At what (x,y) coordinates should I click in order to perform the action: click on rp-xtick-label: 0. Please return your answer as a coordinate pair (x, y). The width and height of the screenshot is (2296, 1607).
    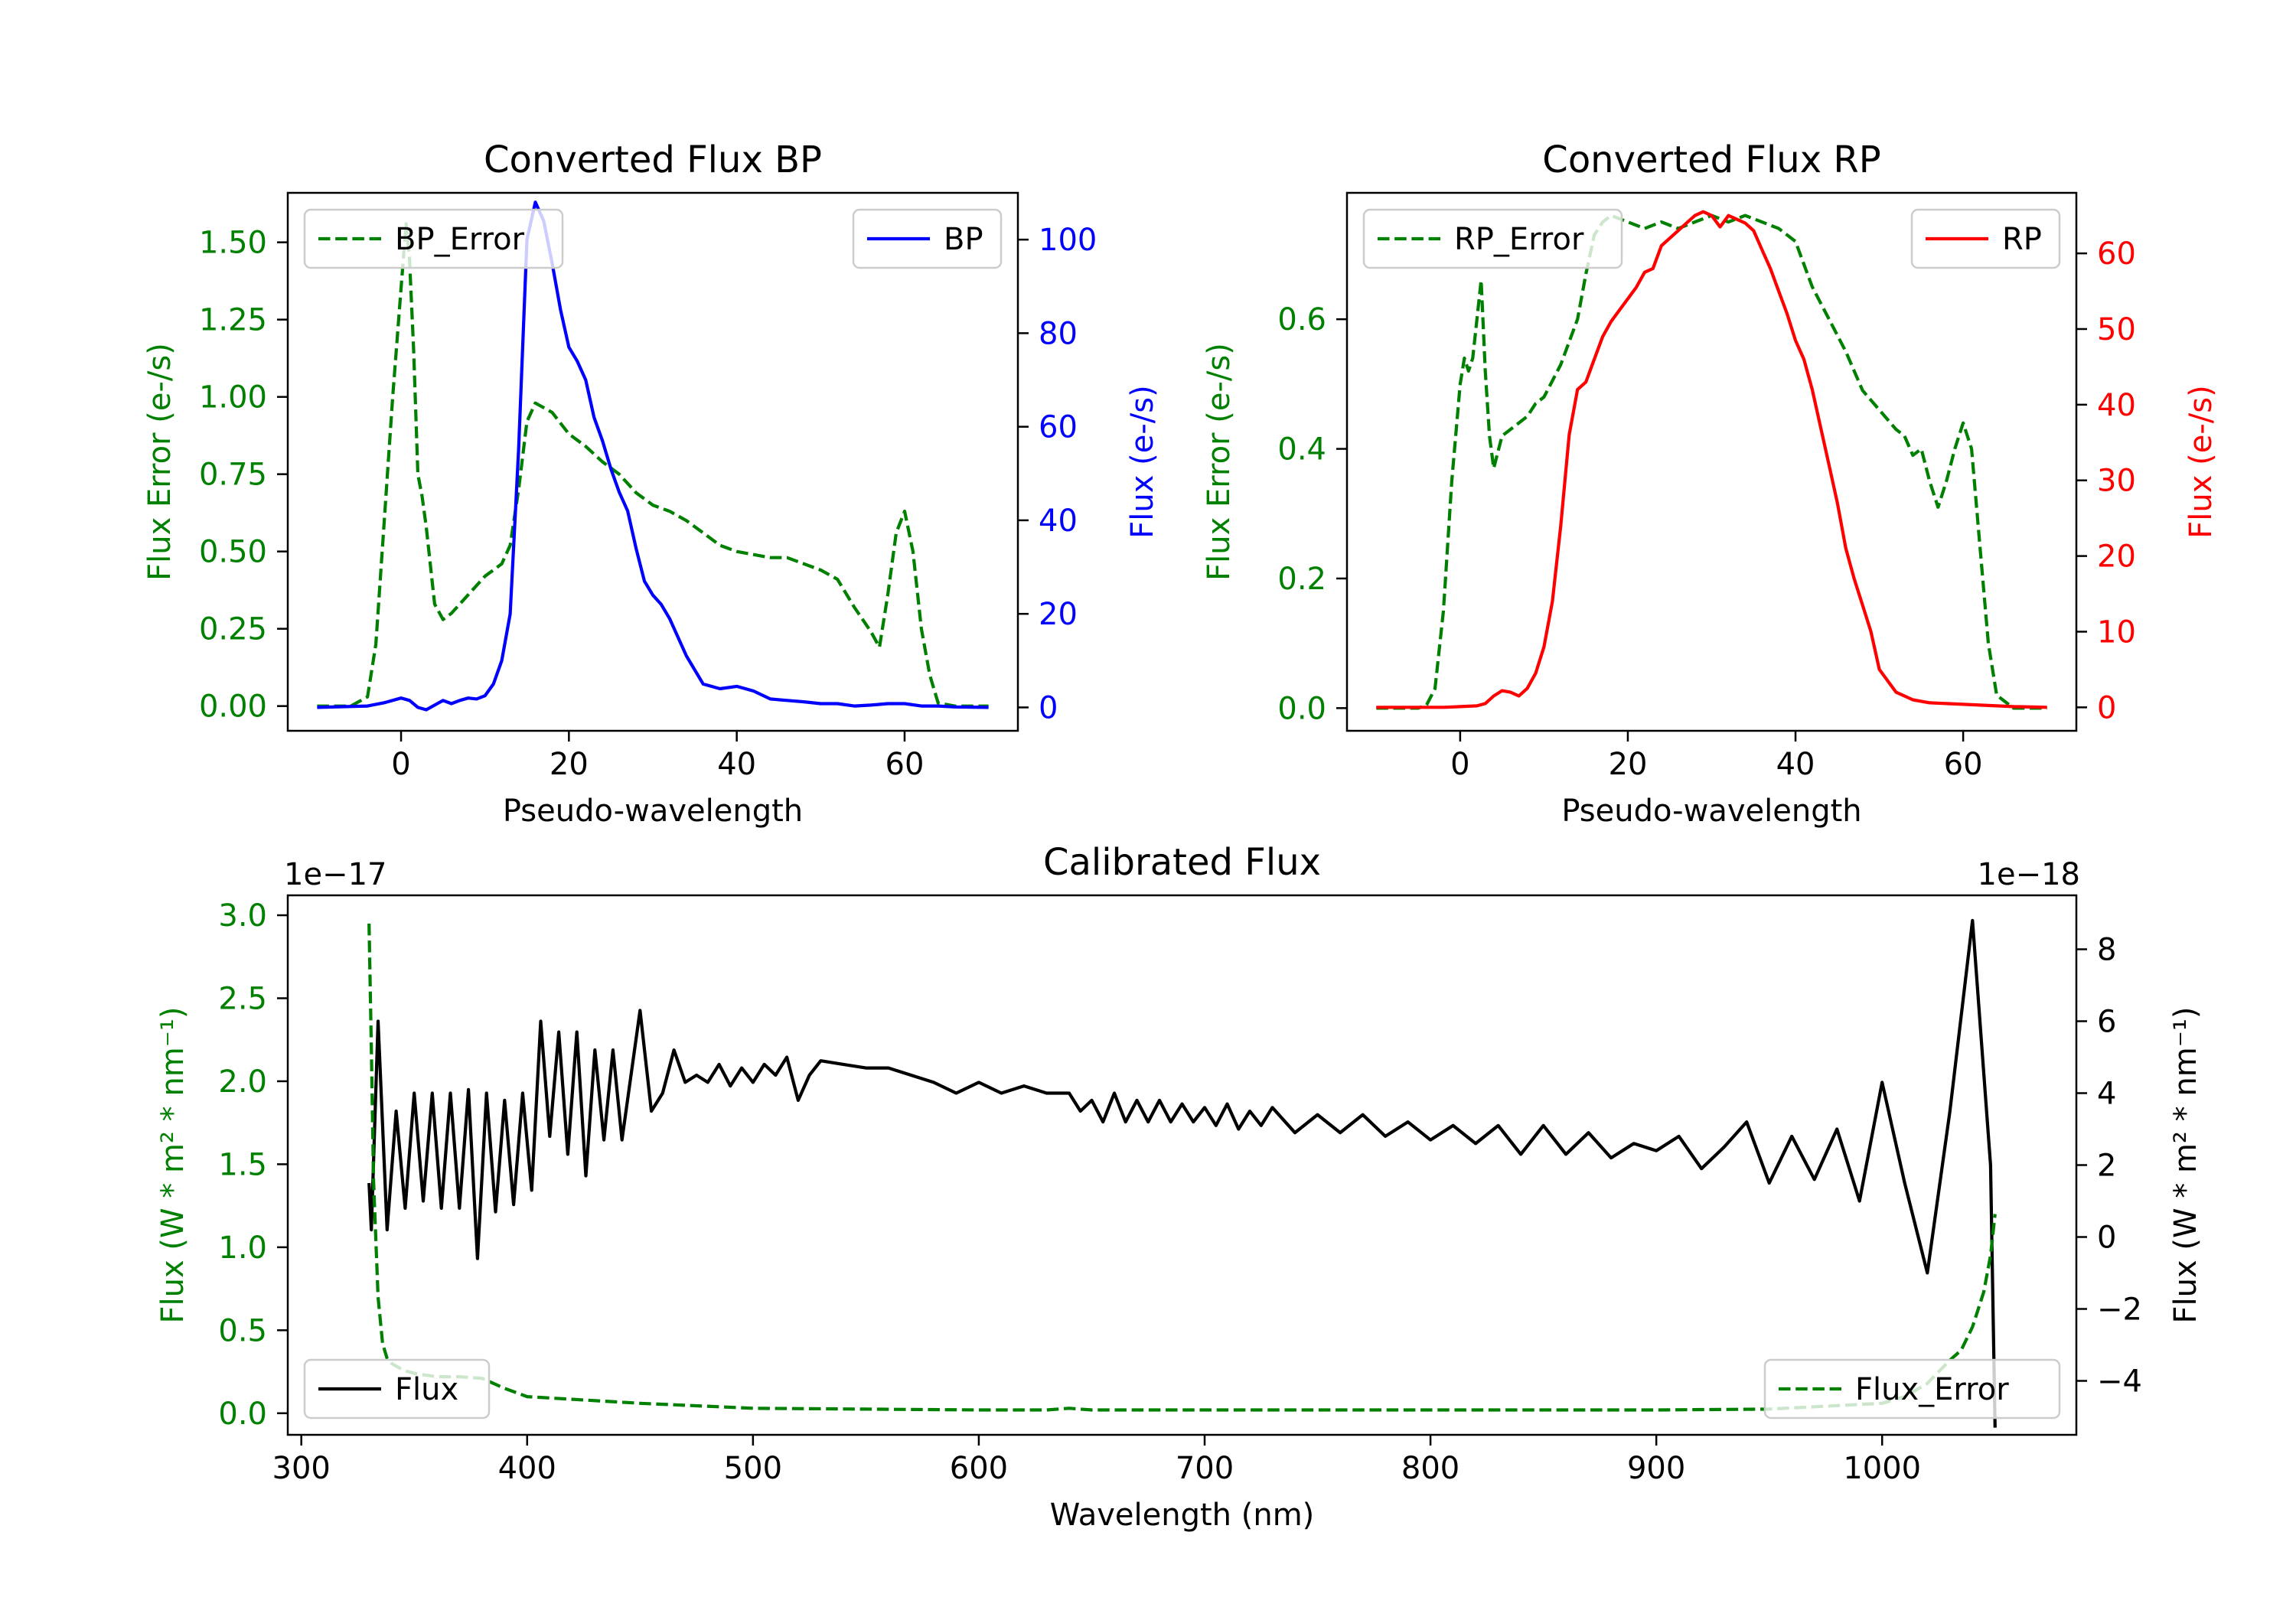
    Looking at the image, I should click on (1459, 764).